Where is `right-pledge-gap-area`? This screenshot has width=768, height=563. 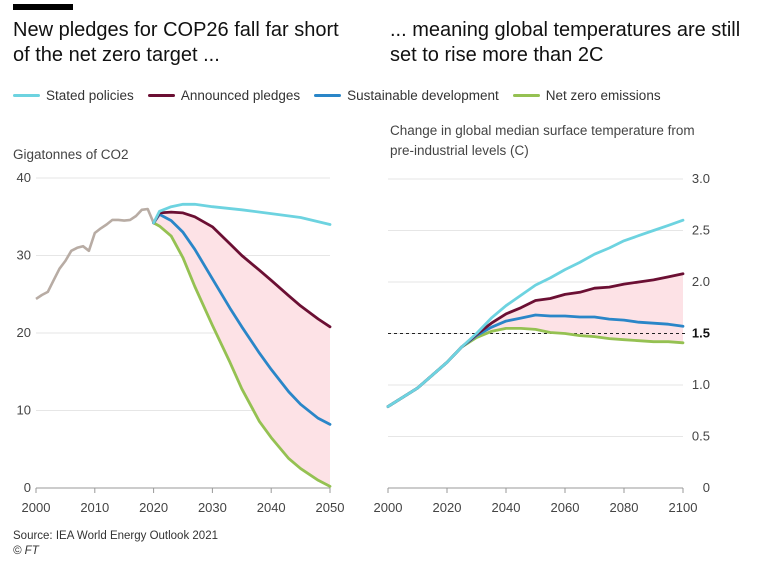
right-pledge-gap-area is located at coordinates (535, 340).